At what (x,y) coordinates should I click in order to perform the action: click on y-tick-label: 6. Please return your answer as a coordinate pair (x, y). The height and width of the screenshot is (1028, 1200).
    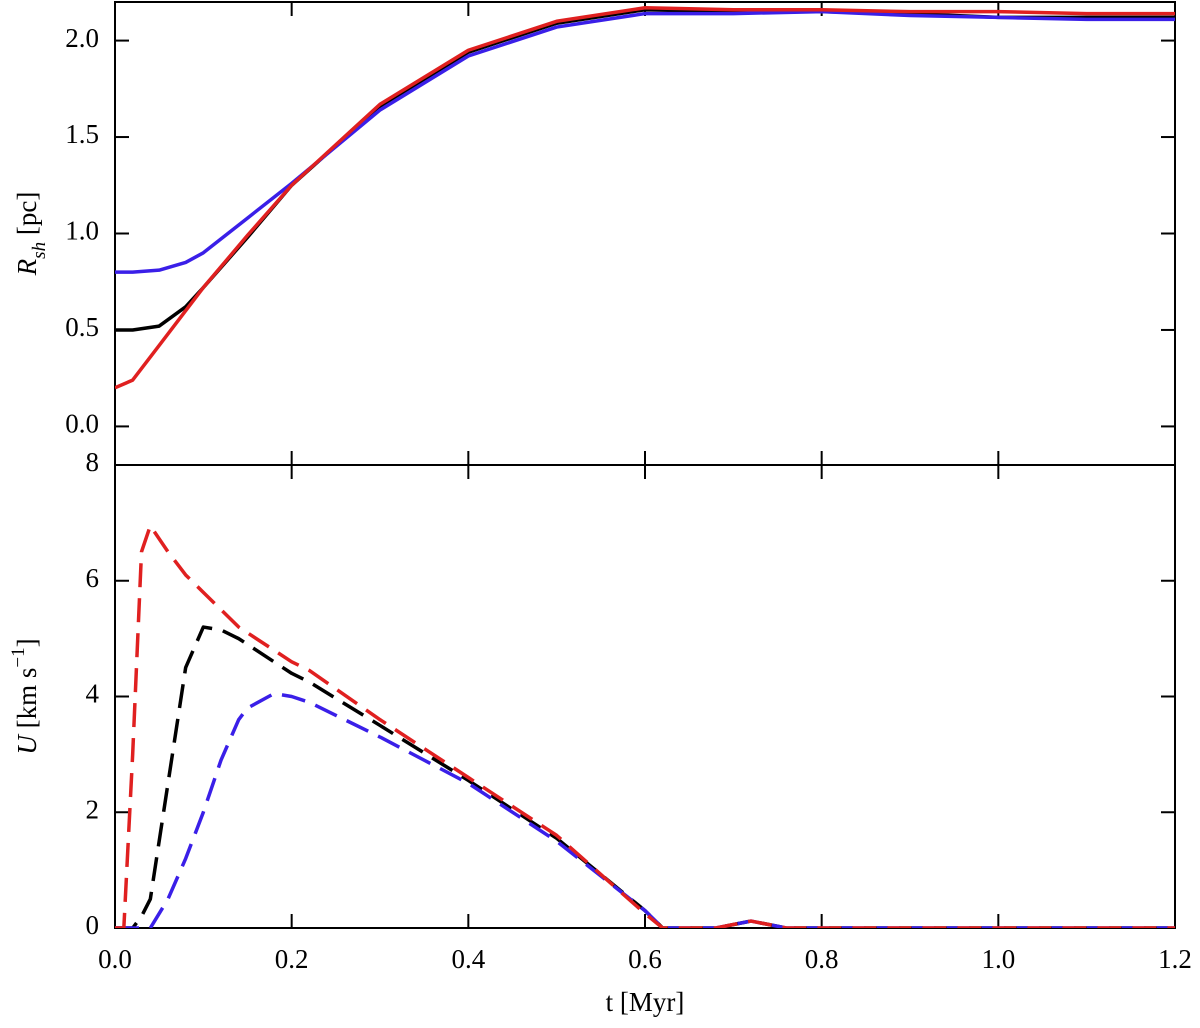
    Looking at the image, I should click on (93, 578).